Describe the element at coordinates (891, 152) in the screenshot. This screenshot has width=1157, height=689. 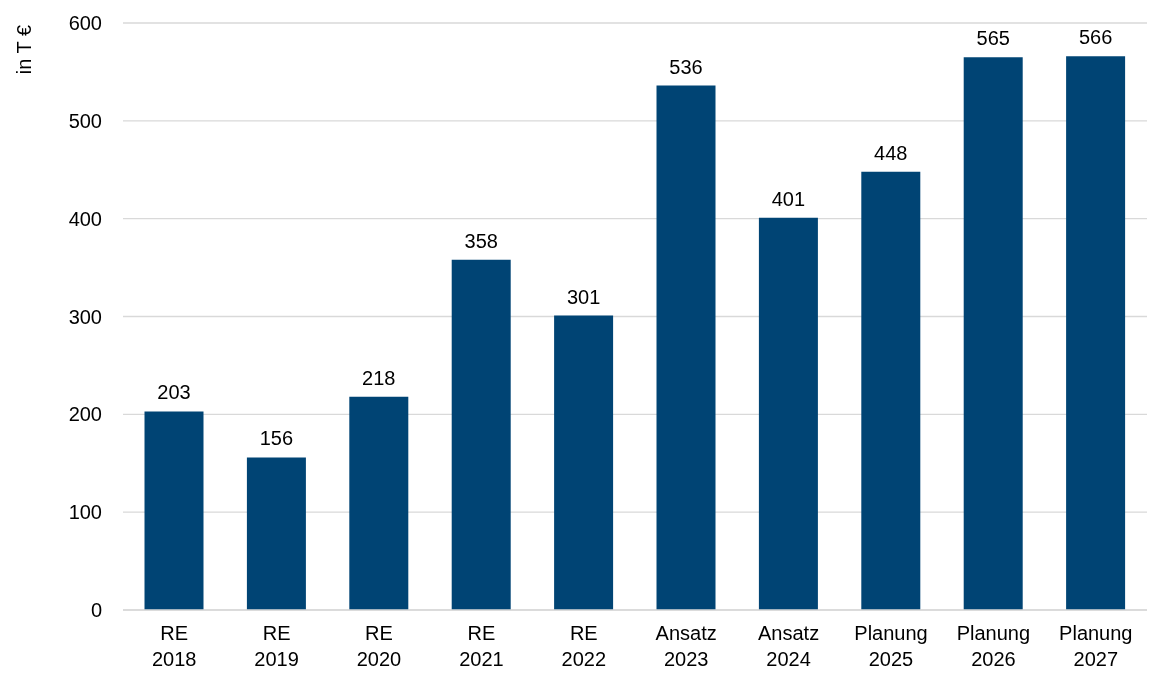
I see `data-label: 448` at that location.